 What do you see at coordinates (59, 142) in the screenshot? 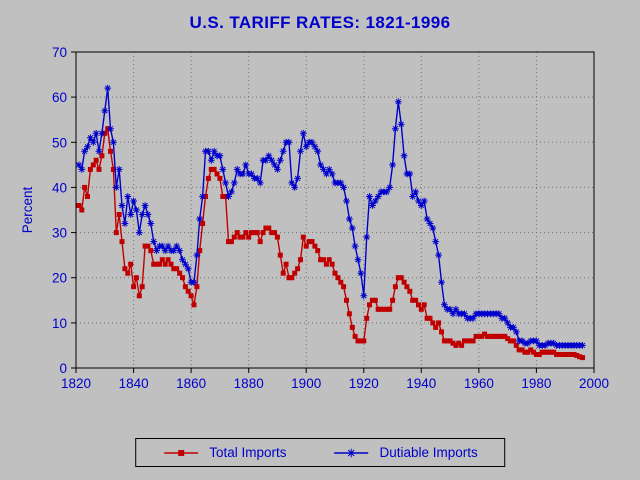
I see `svg-text: 50` at bounding box center [59, 142].